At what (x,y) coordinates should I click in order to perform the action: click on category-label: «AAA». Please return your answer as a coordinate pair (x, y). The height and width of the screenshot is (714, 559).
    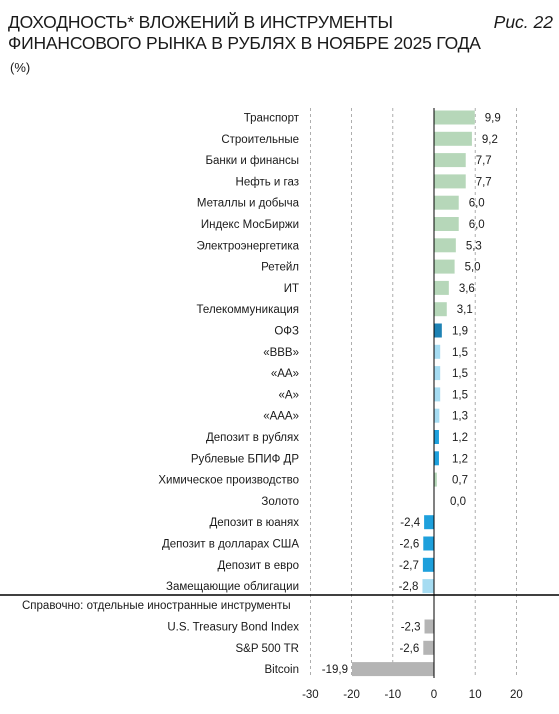
    Looking at the image, I should click on (281, 417).